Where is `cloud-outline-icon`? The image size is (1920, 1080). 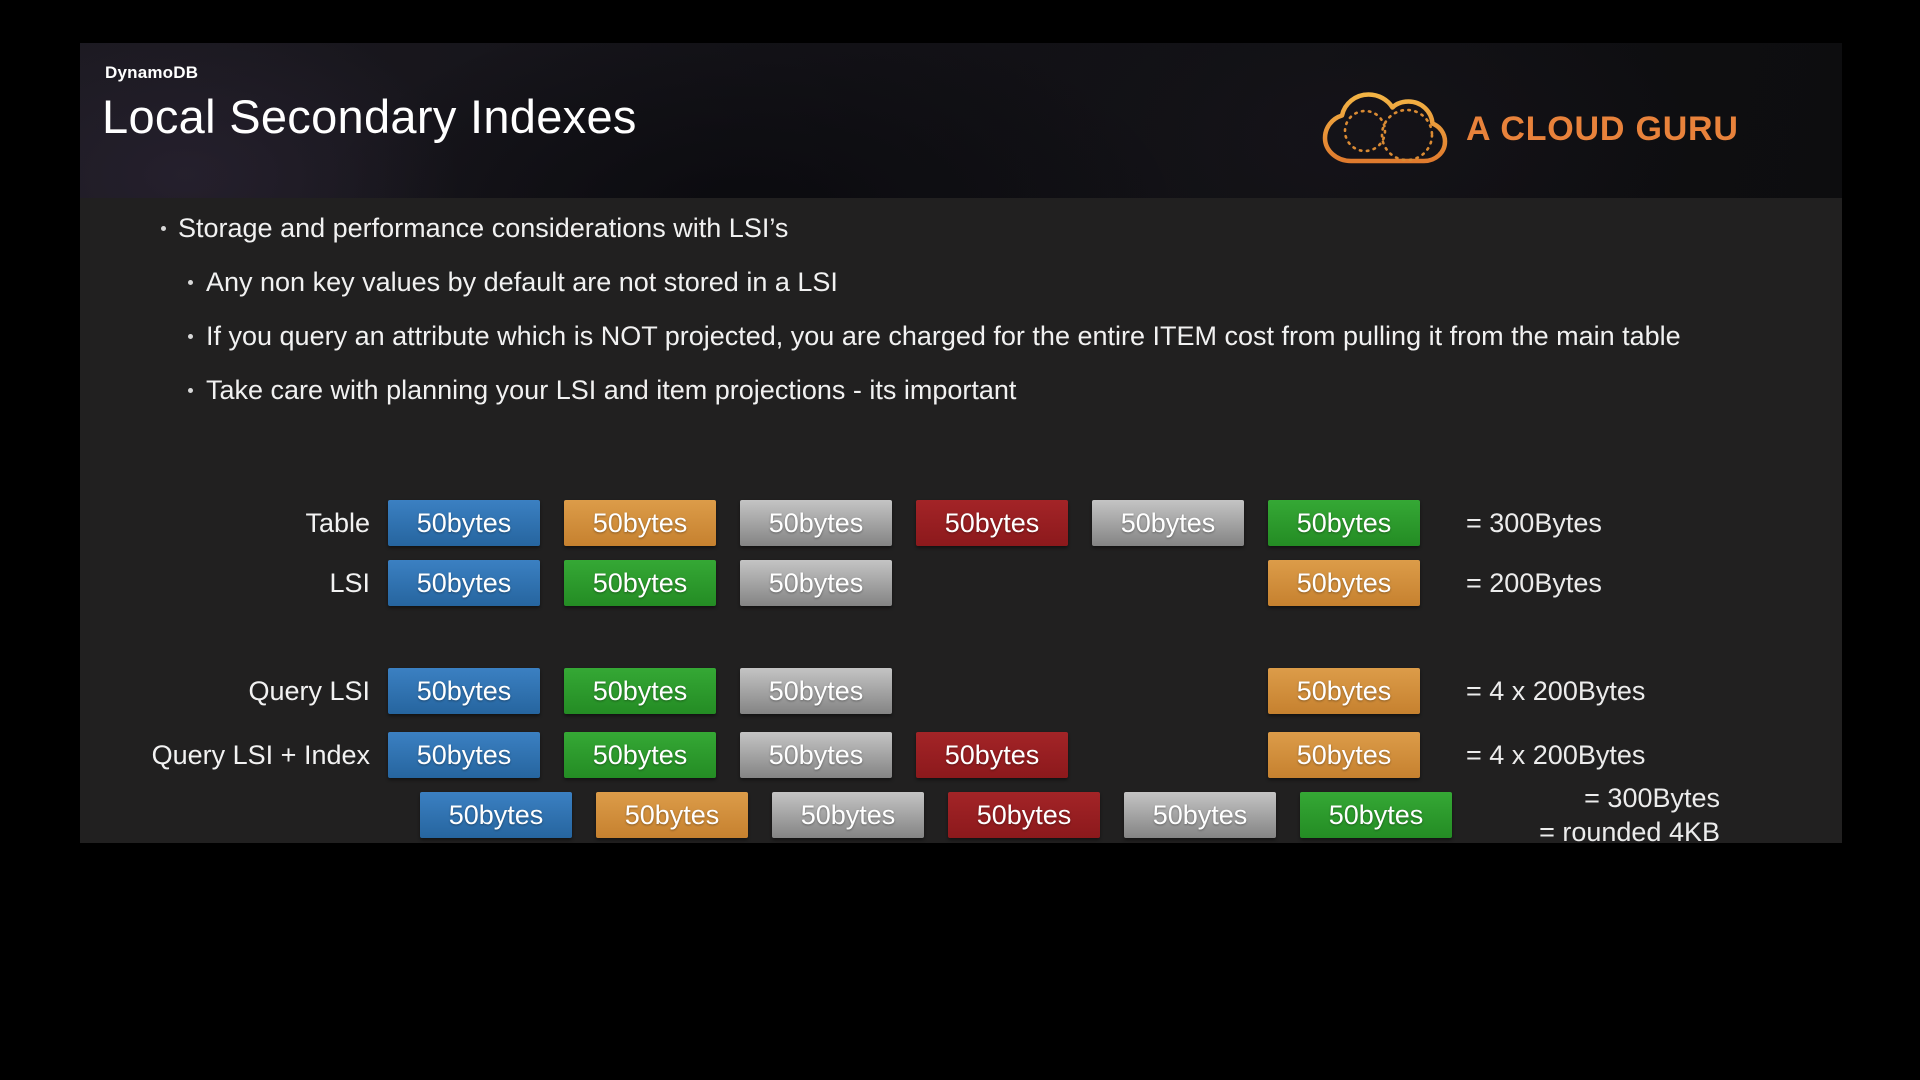 cloud-outline-icon is located at coordinates (1384, 129).